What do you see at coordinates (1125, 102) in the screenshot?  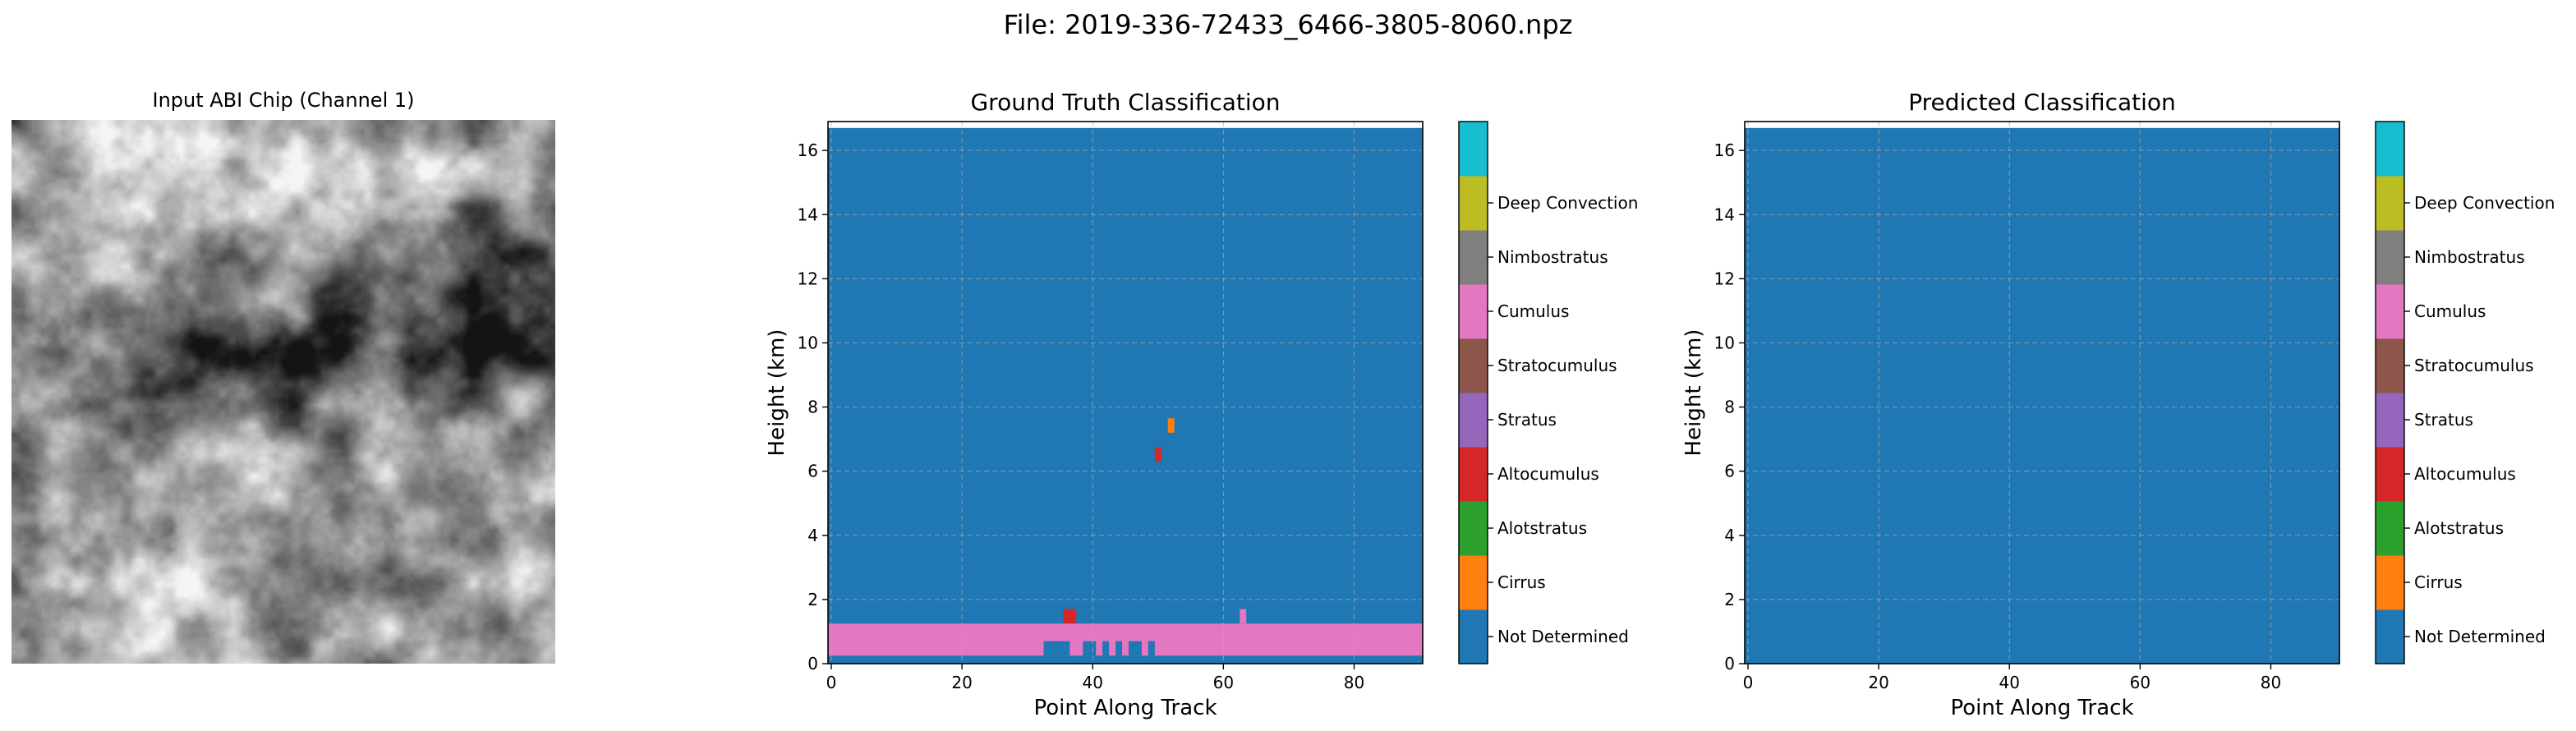 I see `panel-title: Ground Truth Classification` at bounding box center [1125, 102].